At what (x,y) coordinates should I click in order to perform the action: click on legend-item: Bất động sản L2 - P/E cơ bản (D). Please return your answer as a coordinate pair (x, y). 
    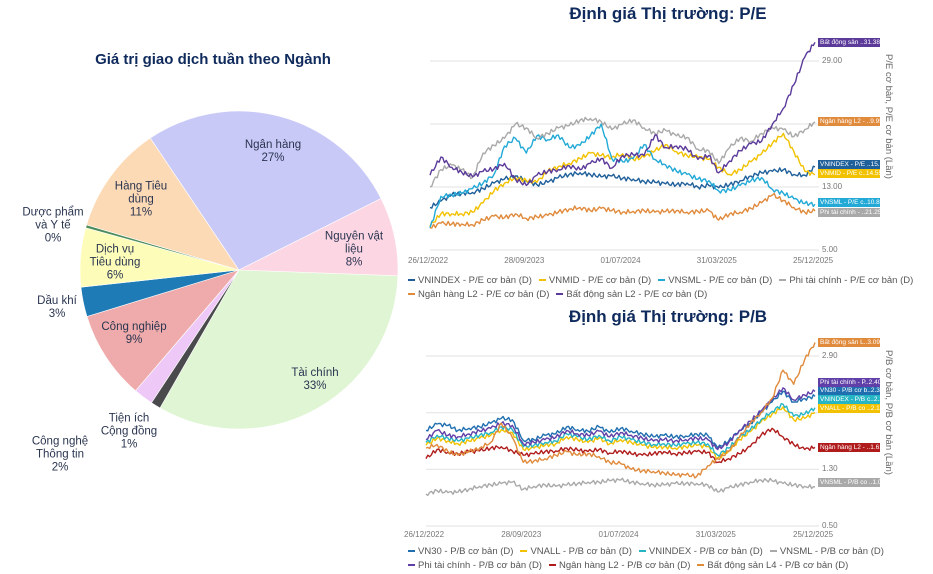
    Looking at the image, I should click on (631, 295).